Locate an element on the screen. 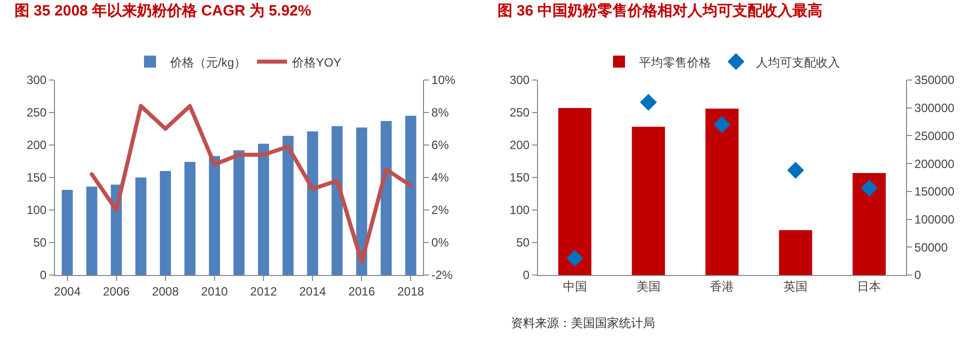  legend-label: 平均零售价格 is located at coordinates (675, 62).